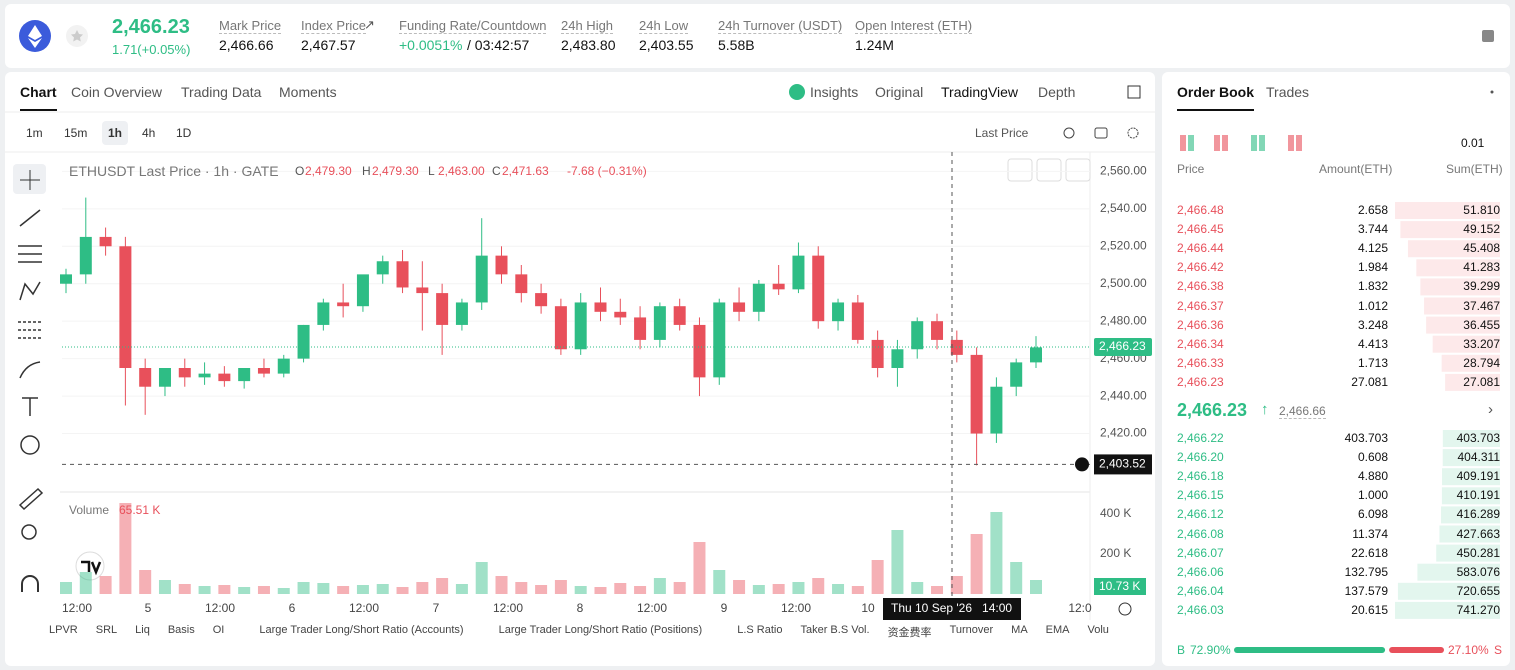 Image resolution: width=1515 pixels, height=670 pixels. I want to click on view-tab: Original, so click(899, 92).